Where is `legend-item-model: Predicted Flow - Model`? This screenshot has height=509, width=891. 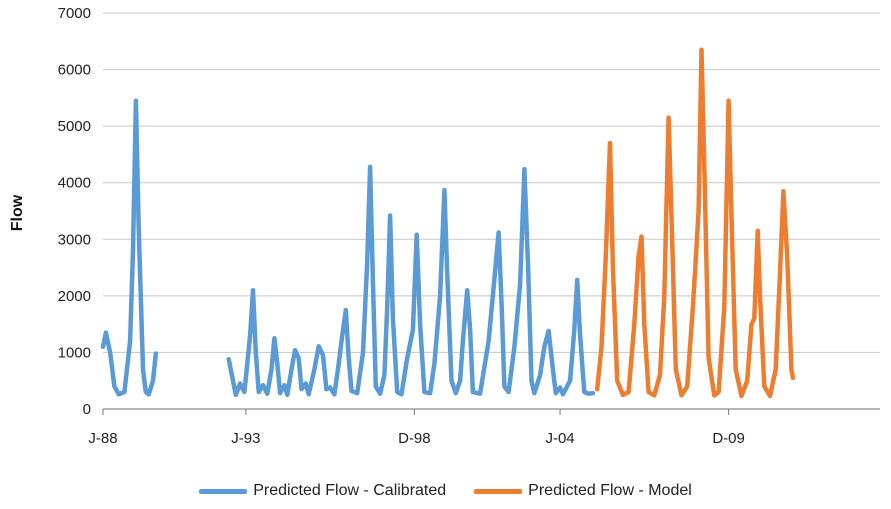 legend-item-model: Predicted Flow - Model is located at coordinates (583, 491).